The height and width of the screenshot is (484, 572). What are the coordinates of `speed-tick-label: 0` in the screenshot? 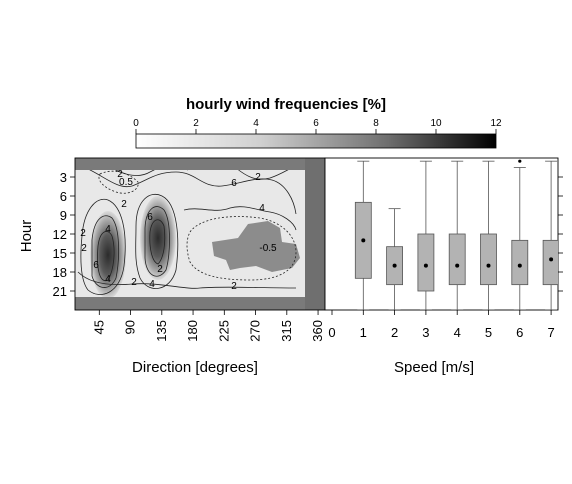 It's located at (331, 332).